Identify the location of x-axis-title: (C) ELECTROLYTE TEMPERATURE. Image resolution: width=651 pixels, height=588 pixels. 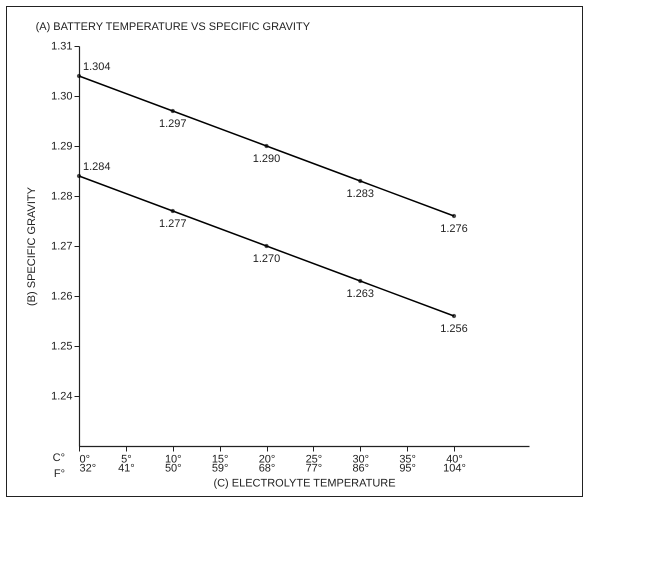
(304, 484).